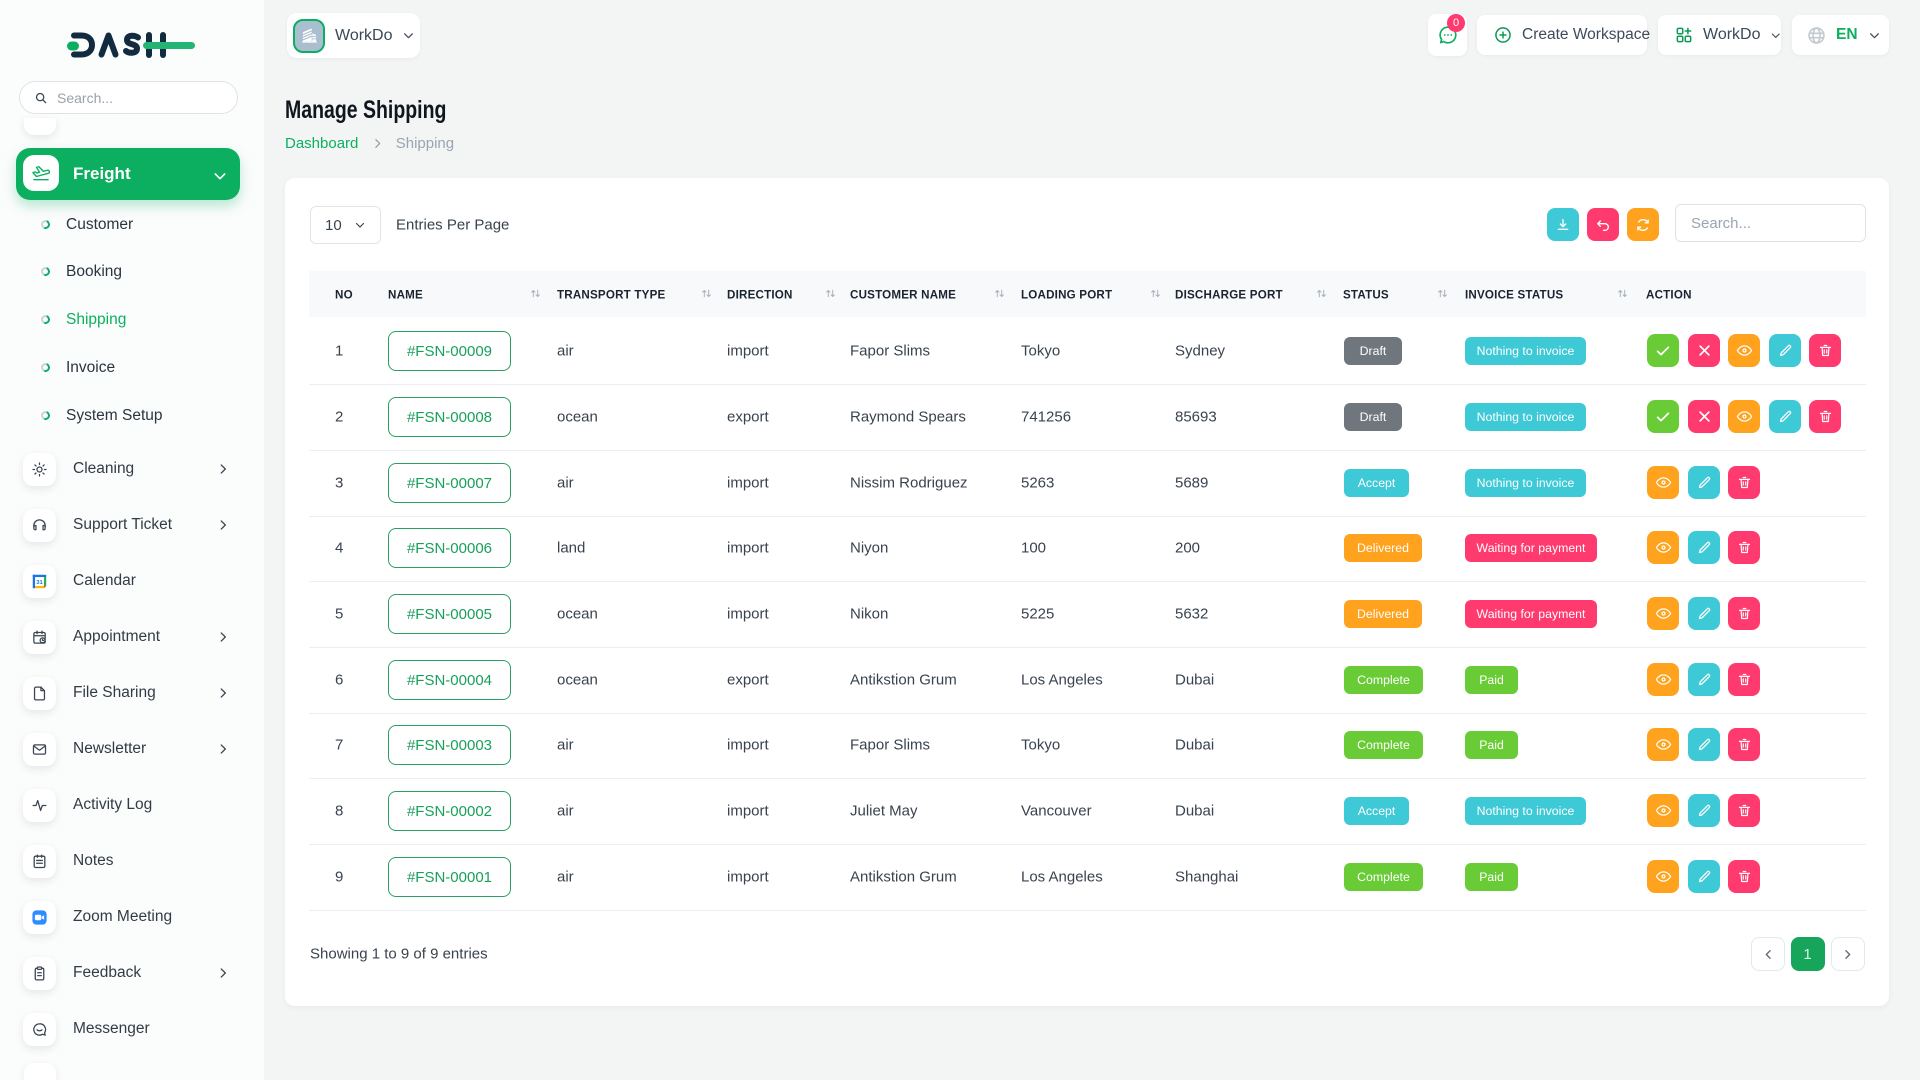 Image resolution: width=1920 pixels, height=1080 pixels. Describe the element at coordinates (39, 583) in the screenshot. I see `svg-text: 31` at that location.